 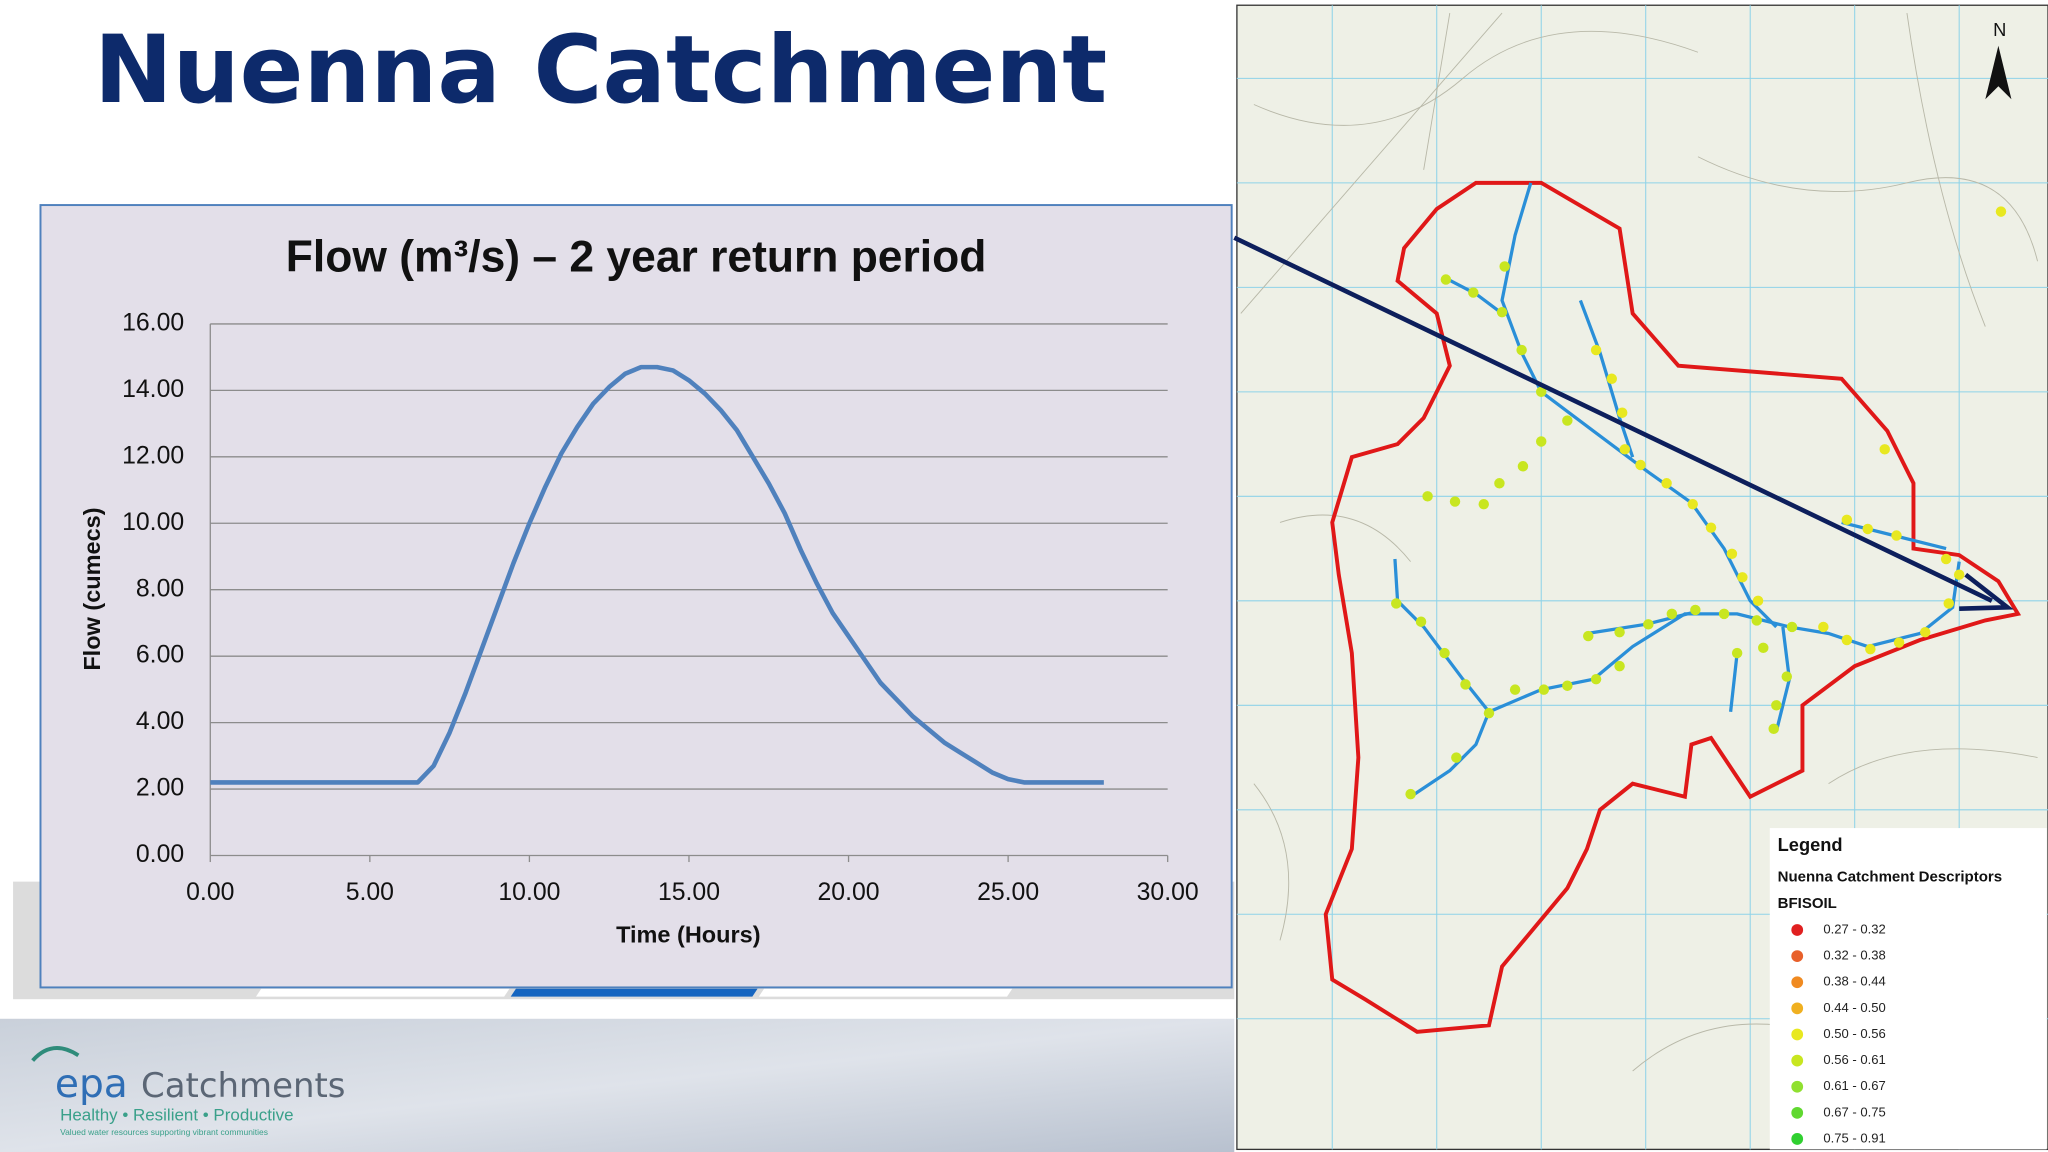 What do you see at coordinates (1854, 1137) in the screenshot?
I see `legend-label: 0.75 - 0.91` at bounding box center [1854, 1137].